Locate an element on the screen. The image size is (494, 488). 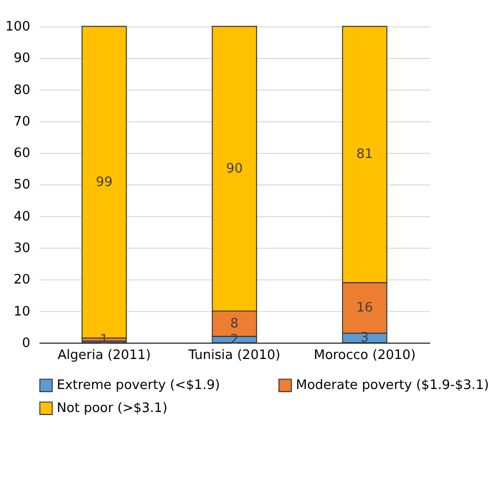
y-tick-label: 30 is located at coordinates (22, 248).